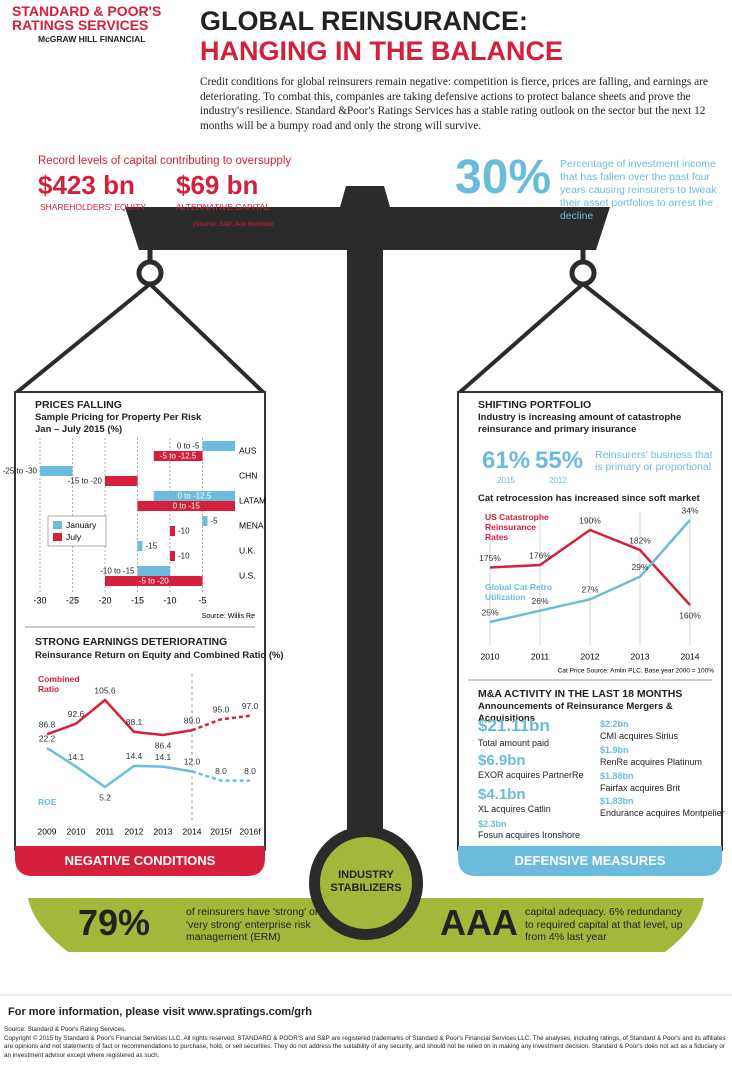  What do you see at coordinates (134, 722) in the screenshot?
I see `value-label: 88.1` at bounding box center [134, 722].